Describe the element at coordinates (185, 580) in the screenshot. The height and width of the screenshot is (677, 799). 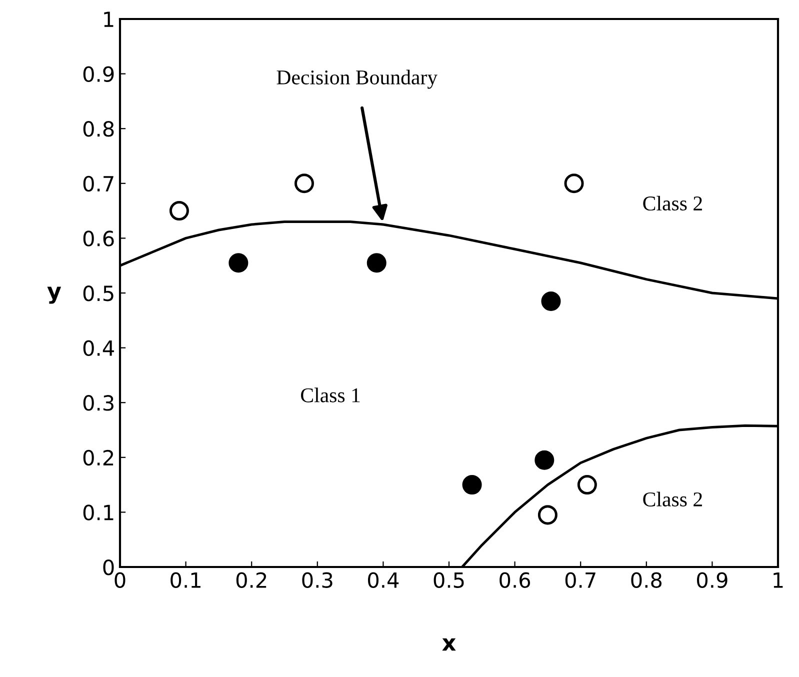
I see `x-tick-label: 0.1` at that location.